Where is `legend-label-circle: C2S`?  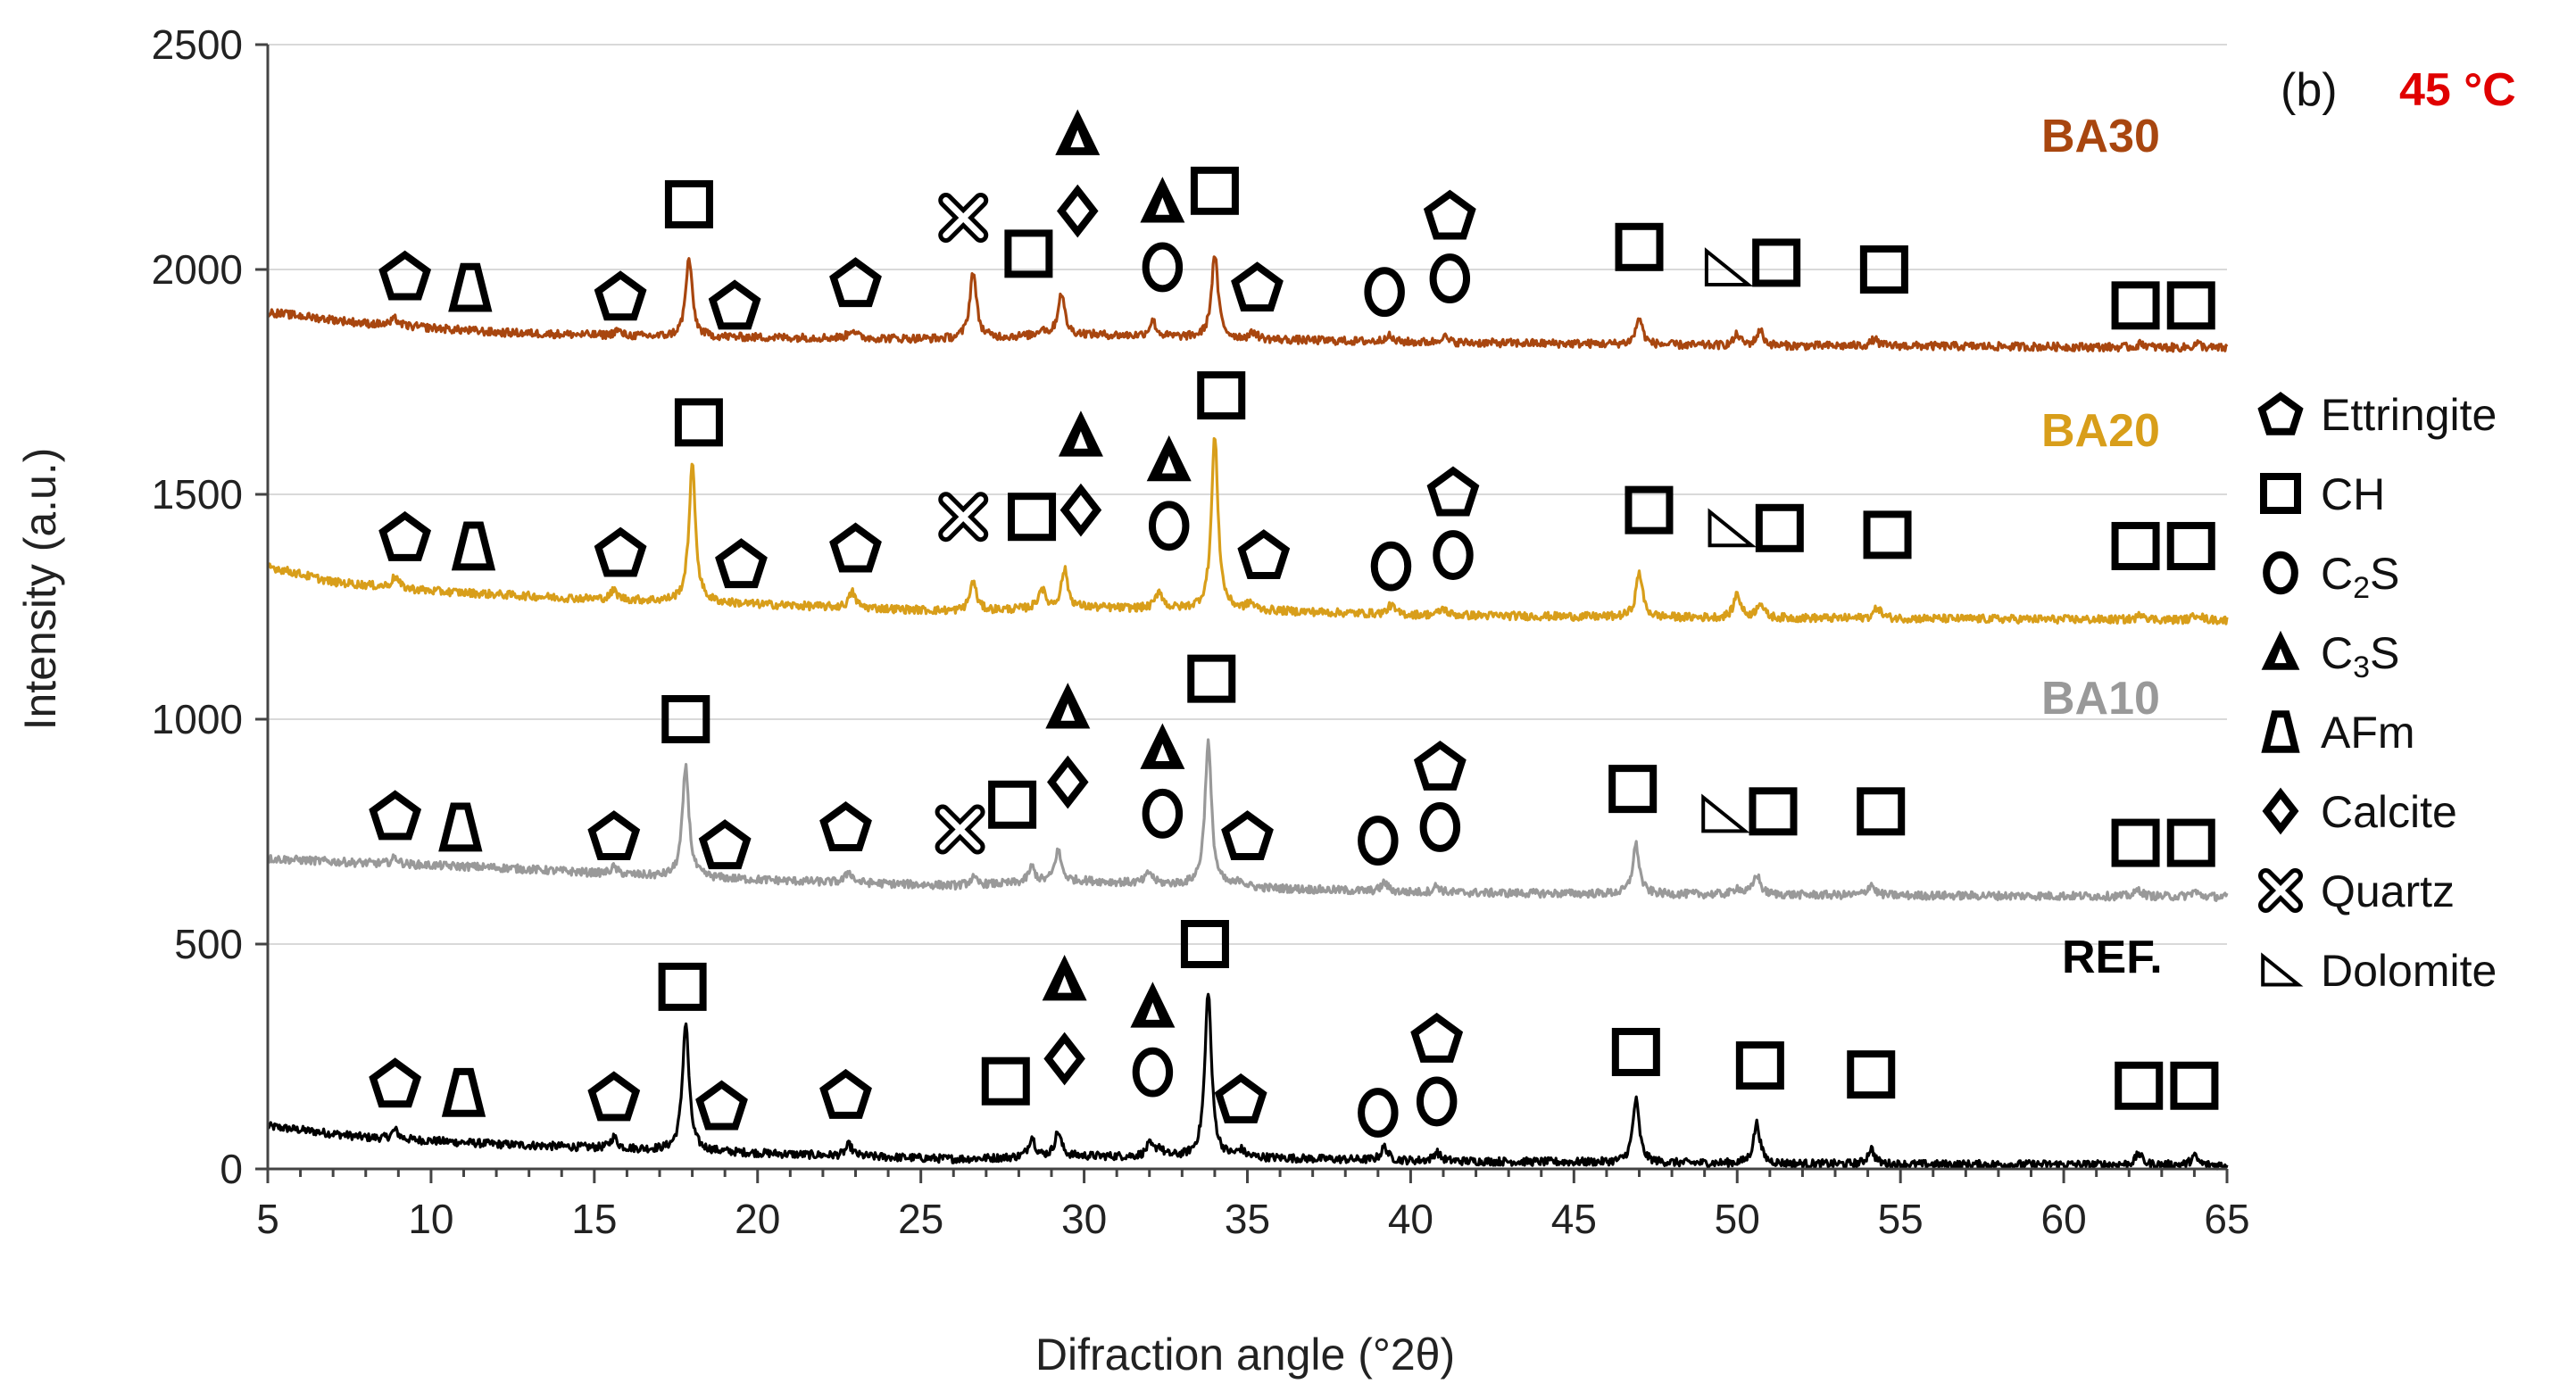
legend-label-circle: C2S is located at coordinates (2360, 577).